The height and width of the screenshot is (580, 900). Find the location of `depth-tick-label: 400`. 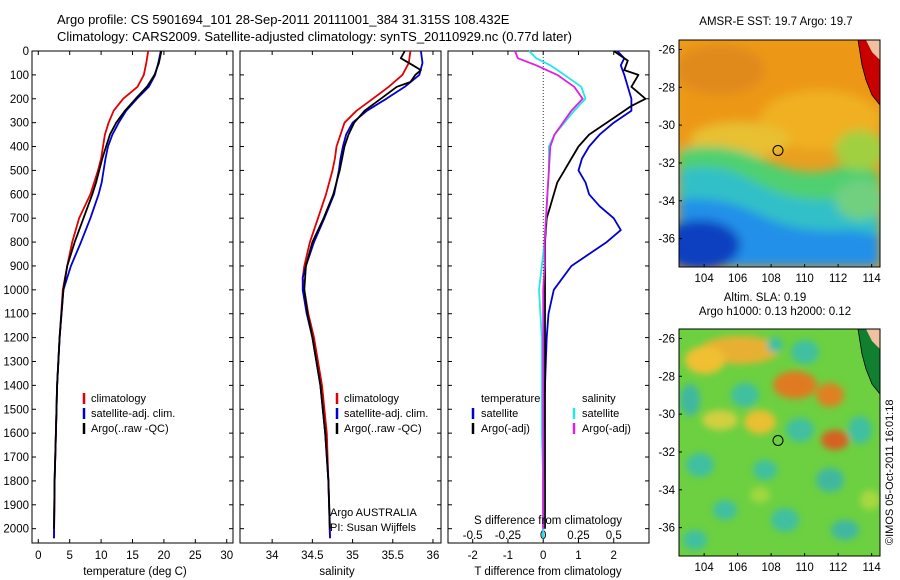

depth-tick-label: 400 is located at coordinates (19, 148).